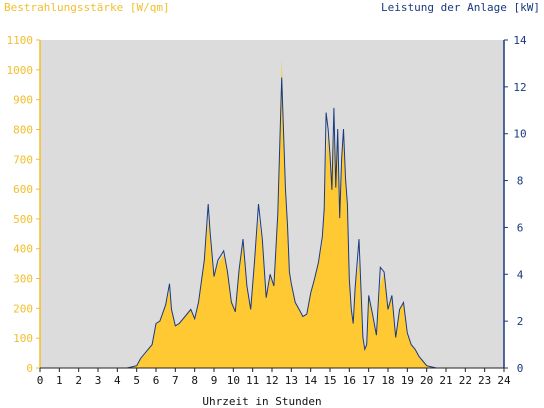  What do you see at coordinates (23, 279) in the screenshot?
I see `left-tick-label: 300` at bounding box center [23, 279].